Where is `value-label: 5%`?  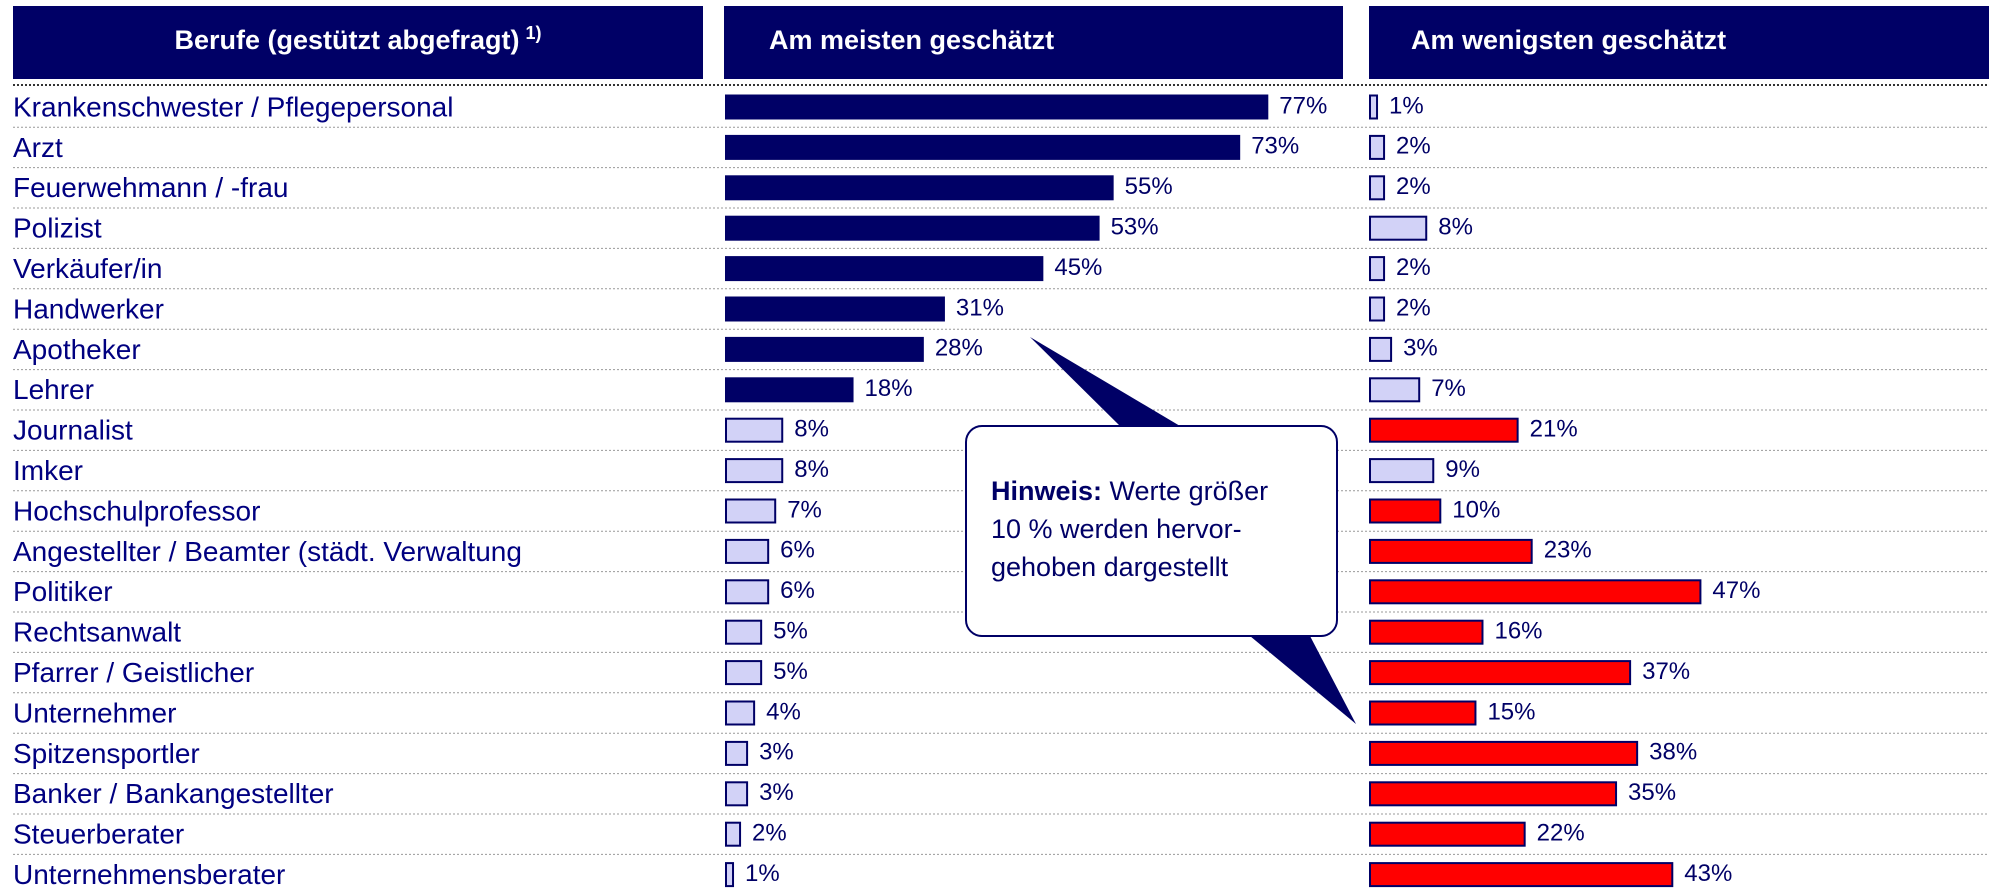
value-label: 5% is located at coordinates (790, 631).